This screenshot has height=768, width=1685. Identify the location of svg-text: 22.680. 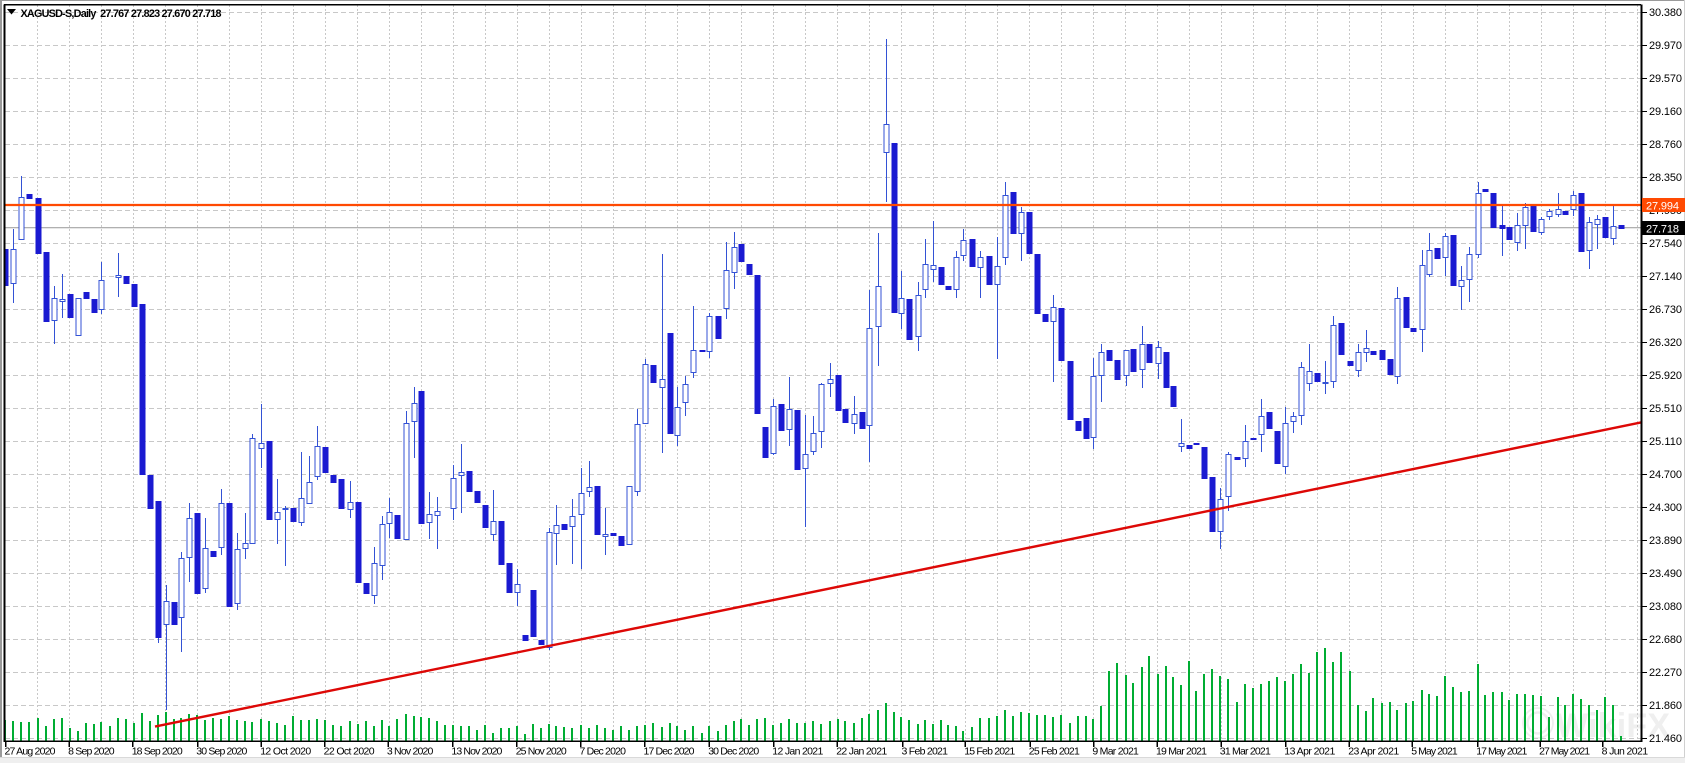
(1665, 640).